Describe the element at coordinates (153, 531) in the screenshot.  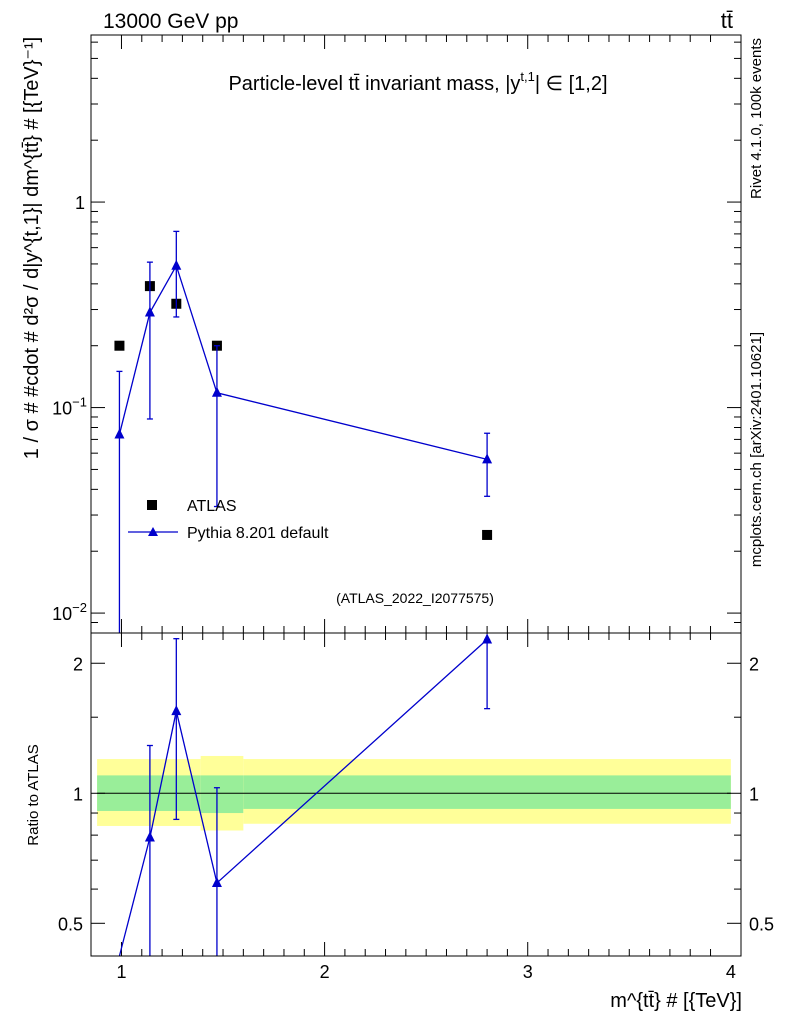
I see `legend-pythia-marker` at that location.